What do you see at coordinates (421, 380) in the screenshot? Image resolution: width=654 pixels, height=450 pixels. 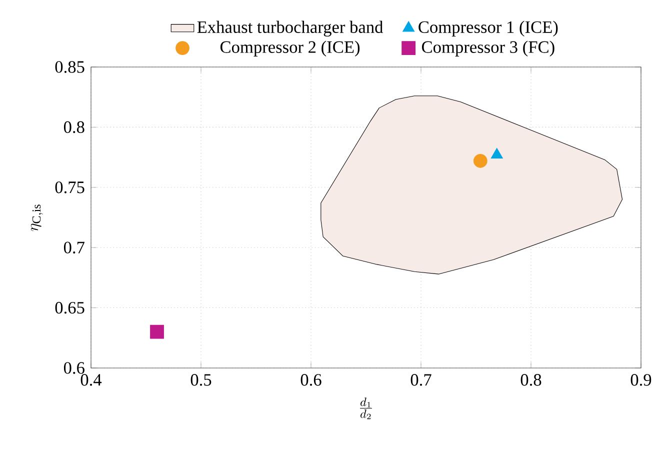 I see `x-tick-label: 0.7` at bounding box center [421, 380].